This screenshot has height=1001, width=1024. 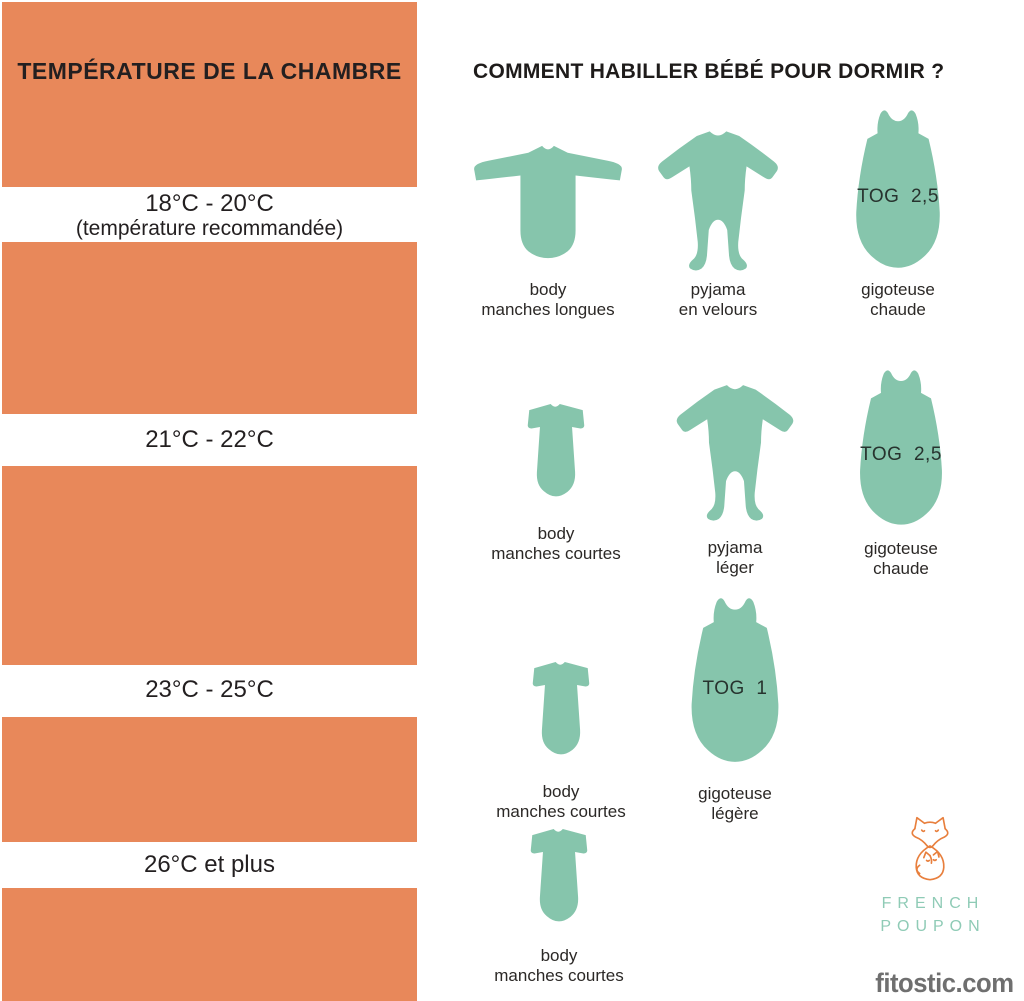 I want to click on temperature-range: 18°C - 20°C, so click(x=209, y=203).